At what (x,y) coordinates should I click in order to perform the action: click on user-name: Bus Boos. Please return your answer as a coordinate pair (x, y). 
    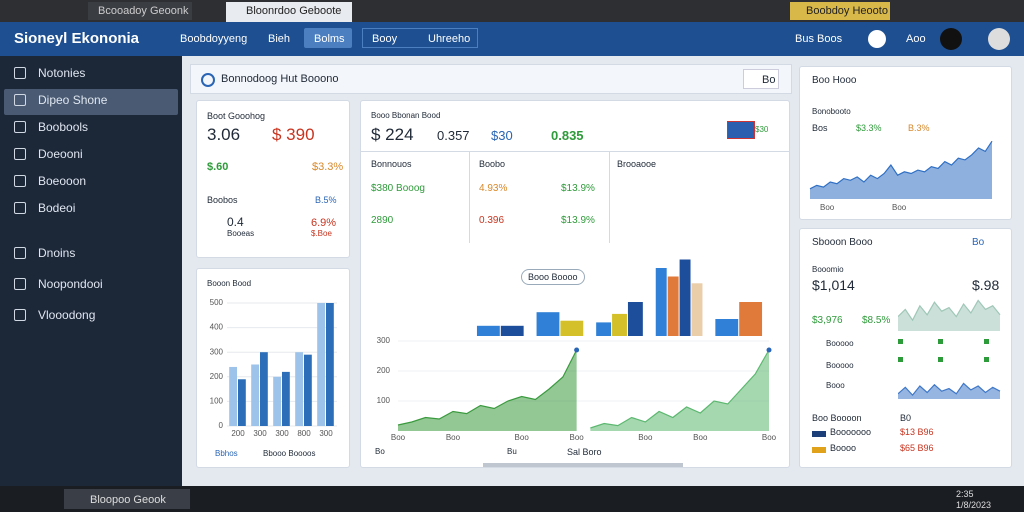
    Looking at the image, I should click on (819, 39).